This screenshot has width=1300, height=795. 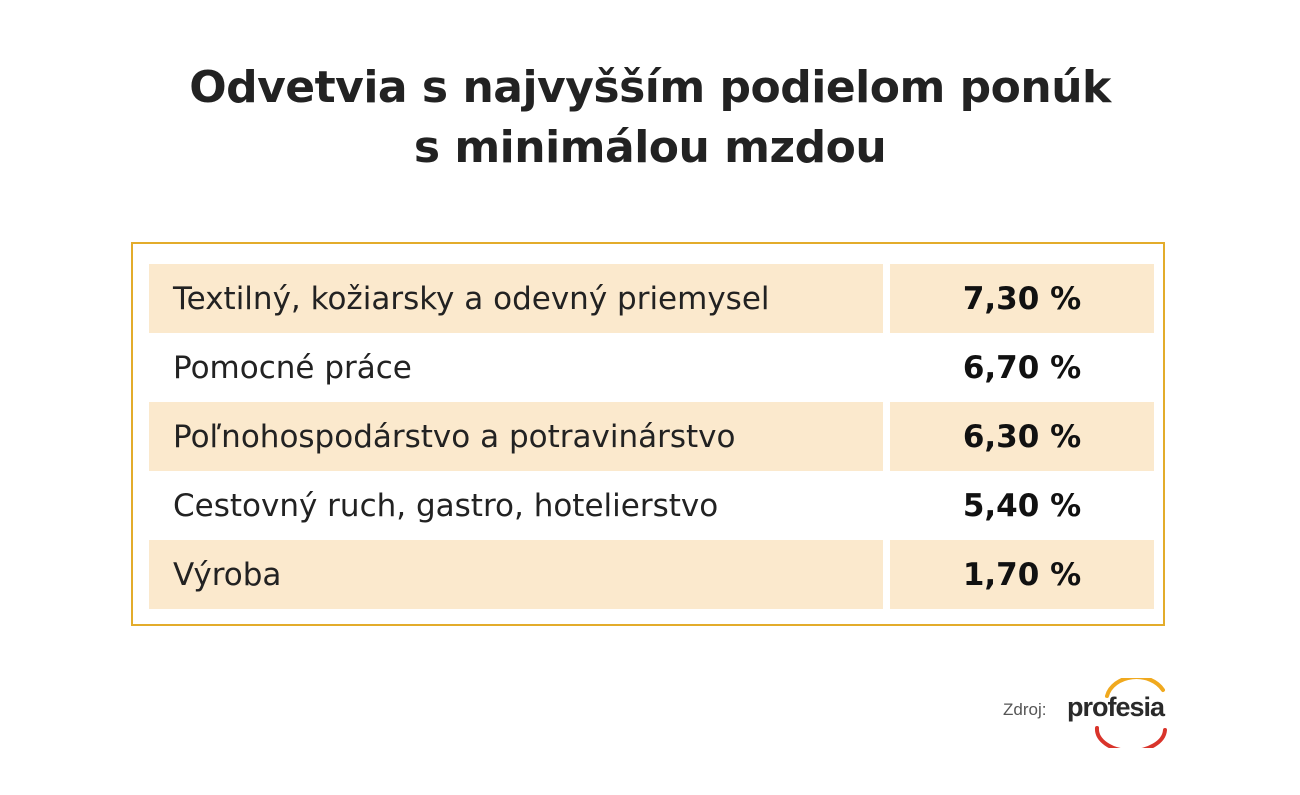 I want to click on logo-text: profesia, so click(x=1116, y=707).